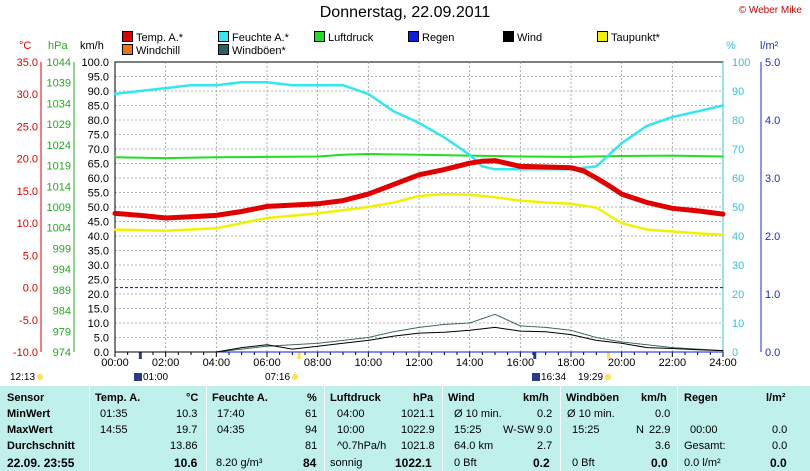 The image size is (810, 471). What do you see at coordinates (780, 446) in the screenshot?
I see `rain-value: 0.0` at bounding box center [780, 446].